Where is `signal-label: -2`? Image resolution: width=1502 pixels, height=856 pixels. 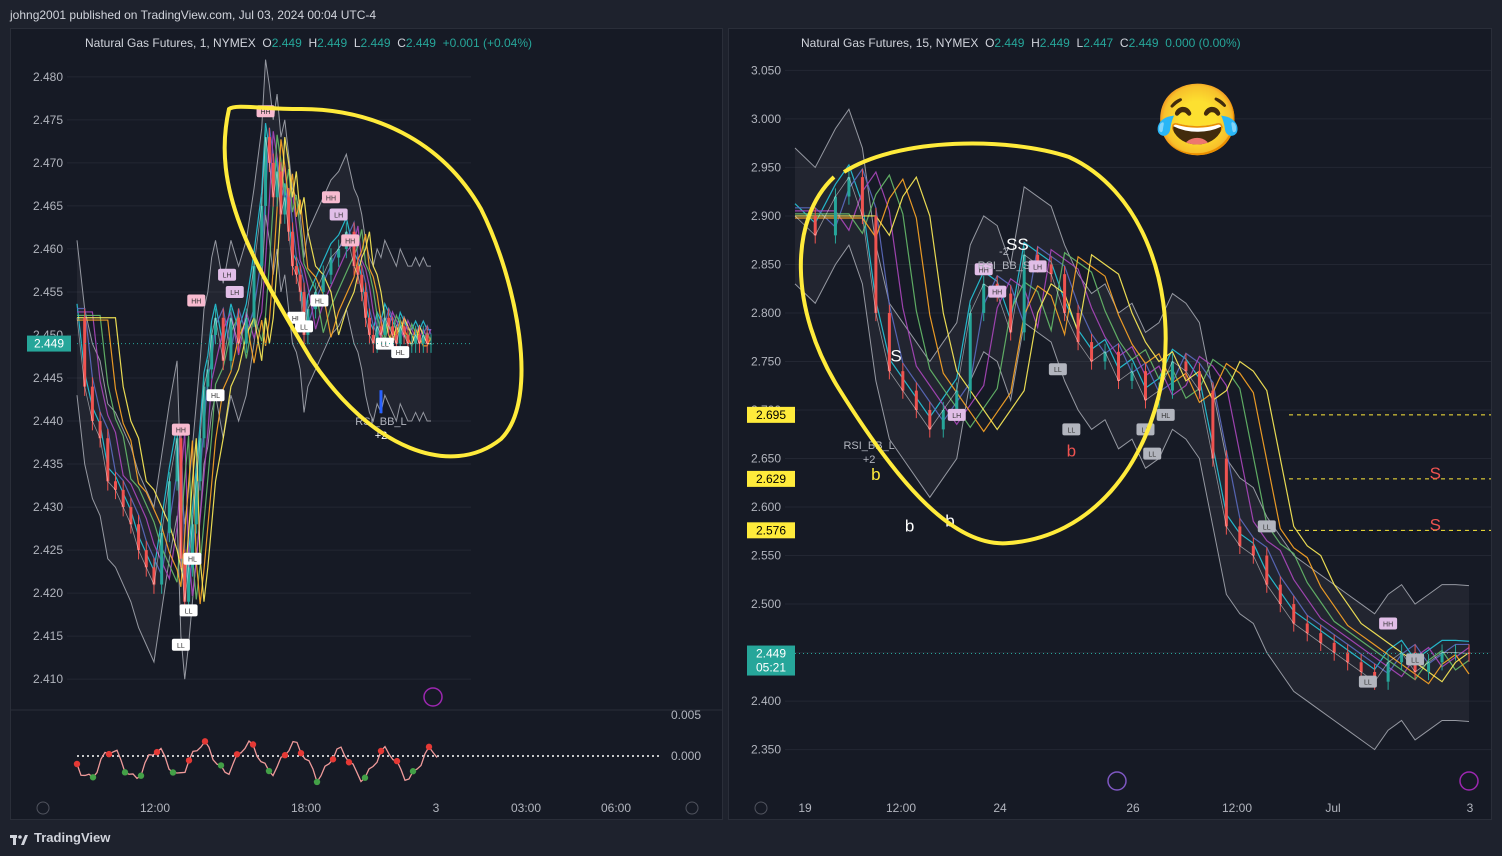
signal-label: -2 is located at coordinates (1004, 252).